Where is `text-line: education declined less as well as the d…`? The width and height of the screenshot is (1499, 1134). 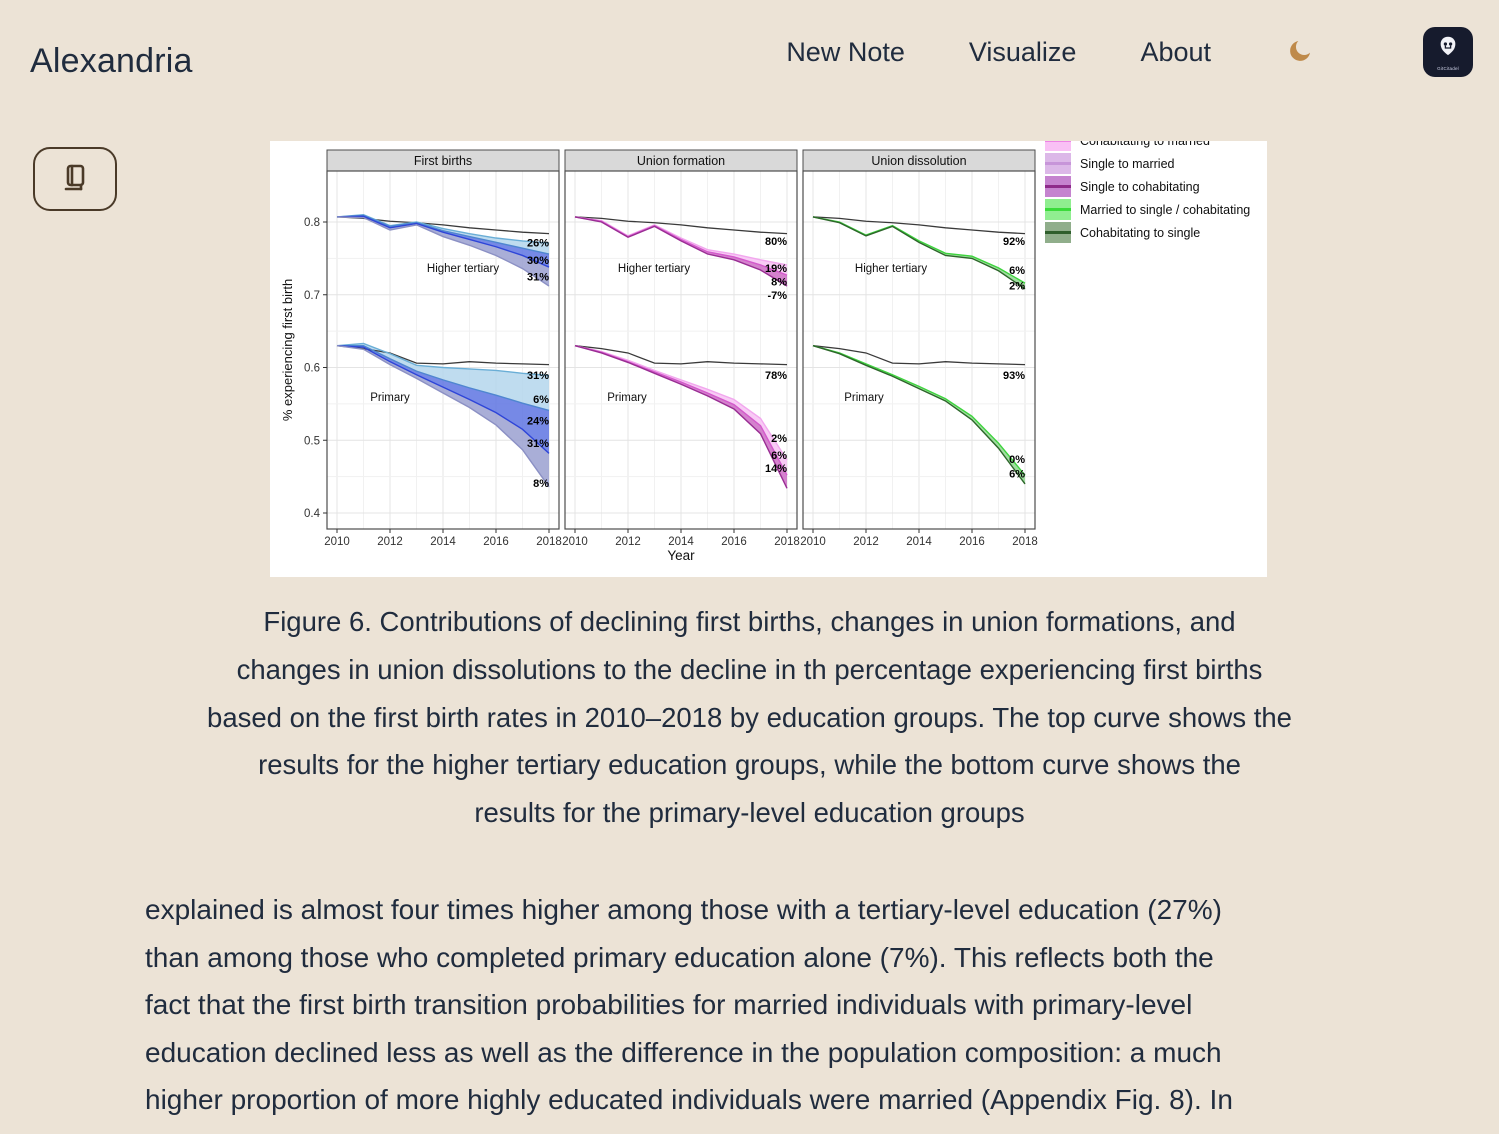 text-line: education declined less as well as the d… is located at coordinates (683, 1052).